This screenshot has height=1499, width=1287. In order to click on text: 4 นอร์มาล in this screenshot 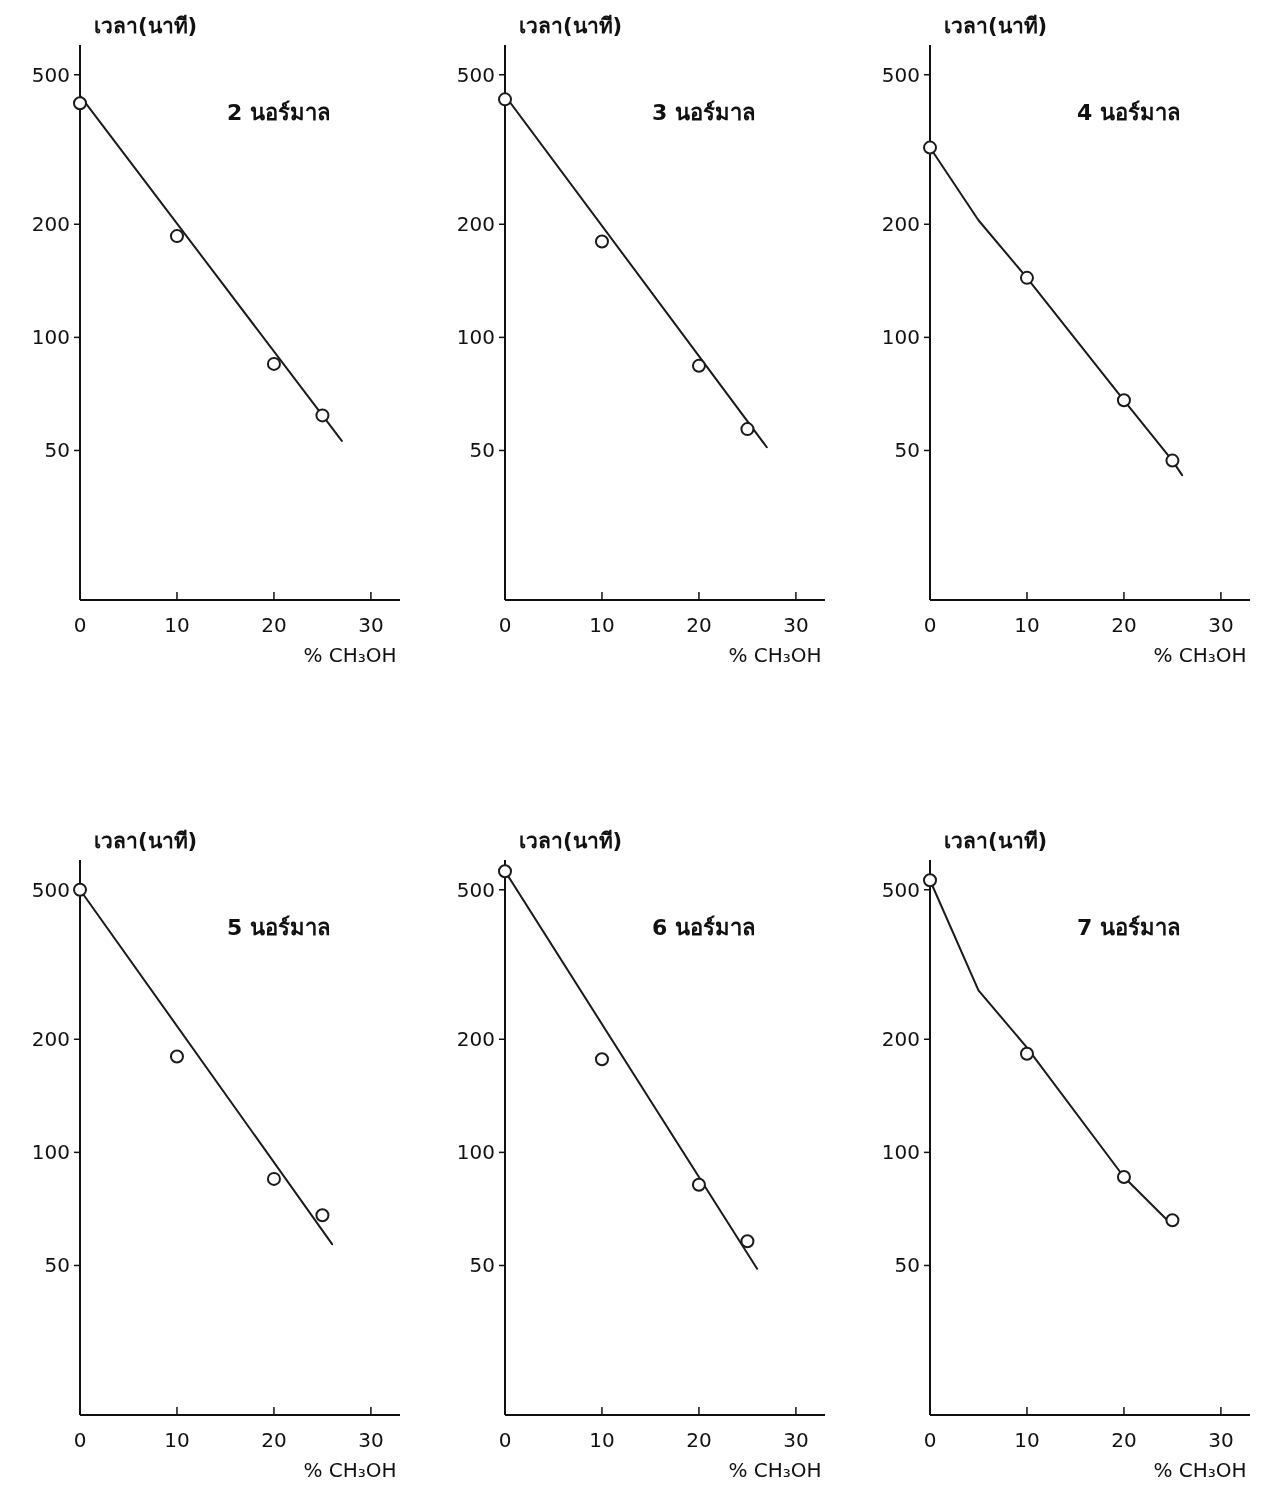, I will do `click(1128, 112)`.